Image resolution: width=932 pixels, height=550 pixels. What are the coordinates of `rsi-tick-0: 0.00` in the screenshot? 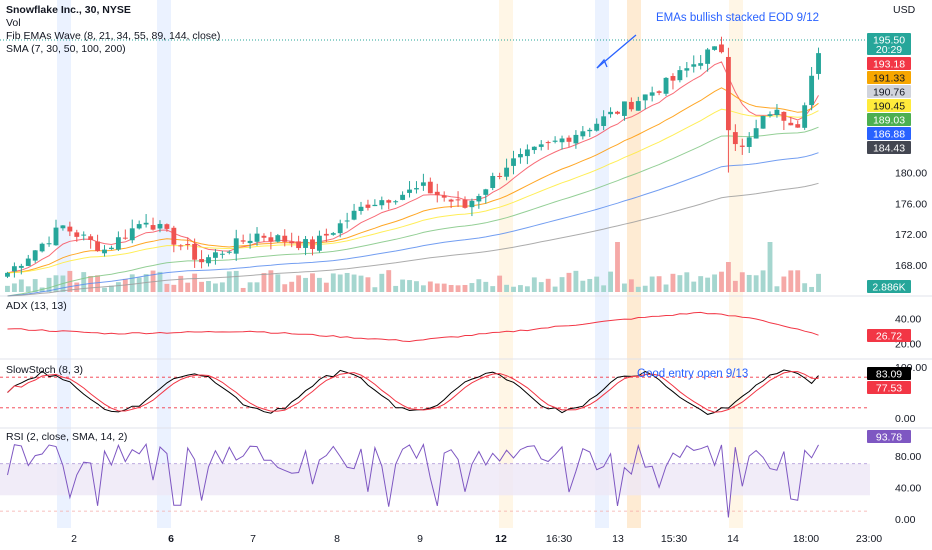 It's located at (905, 520).